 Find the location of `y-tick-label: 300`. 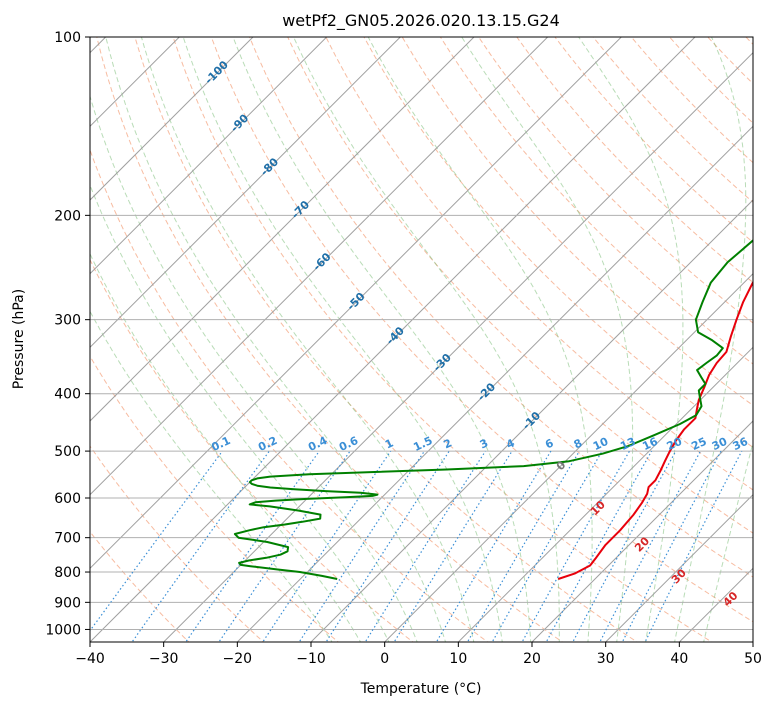

y-tick-label: 300 is located at coordinates (67, 321).